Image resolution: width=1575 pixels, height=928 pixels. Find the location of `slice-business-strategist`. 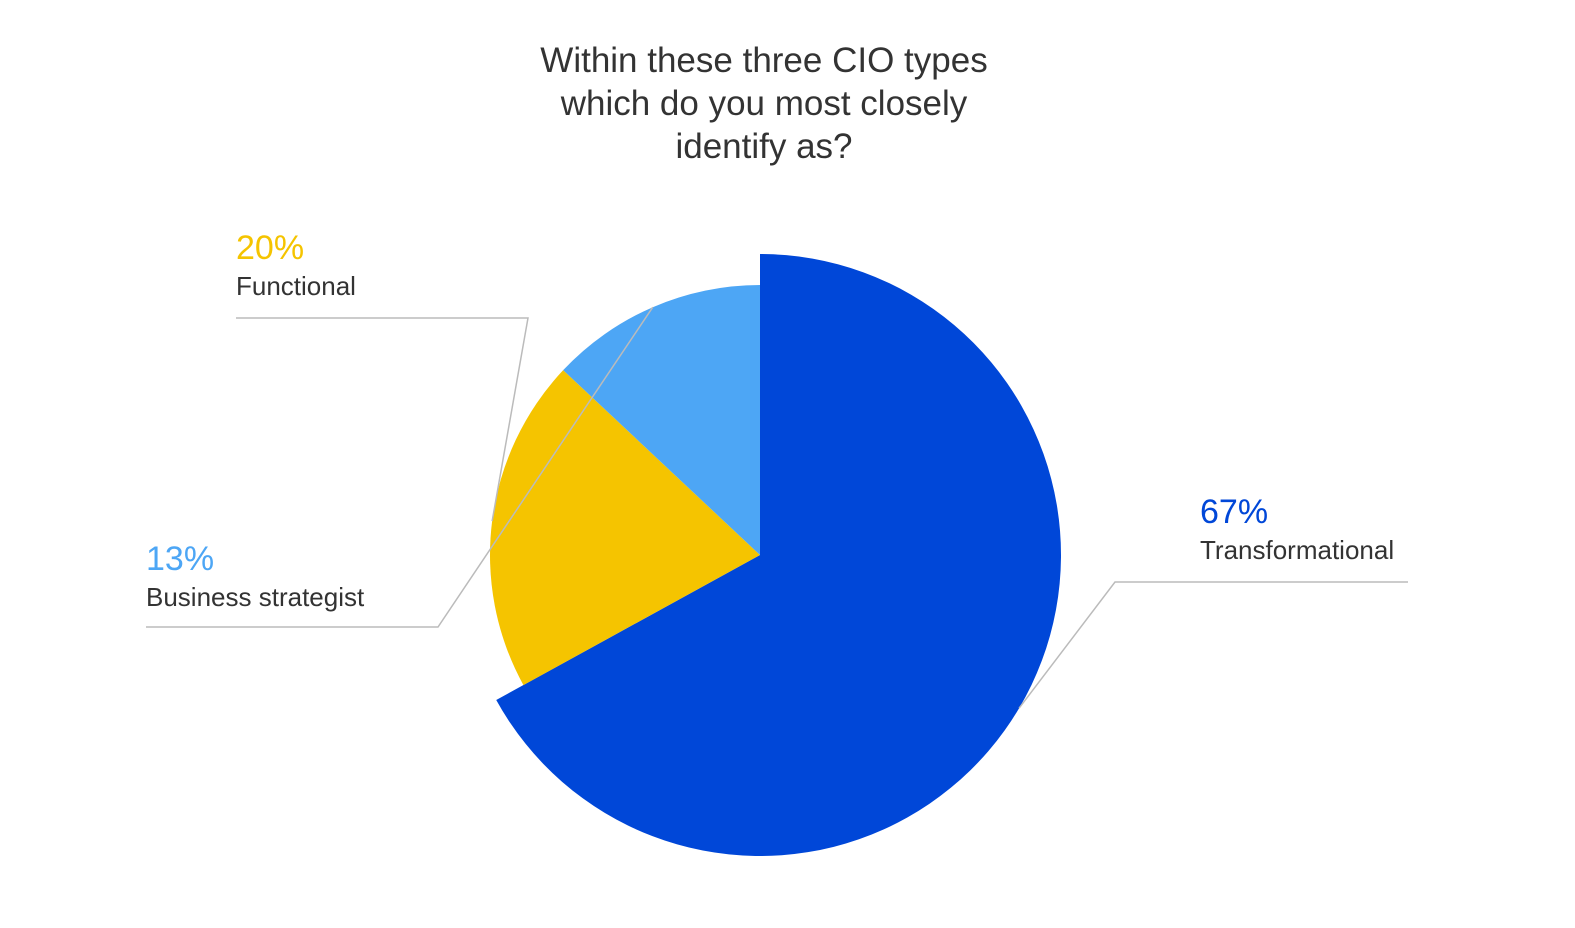

slice-business-strategist is located at coordinates (661, 420).